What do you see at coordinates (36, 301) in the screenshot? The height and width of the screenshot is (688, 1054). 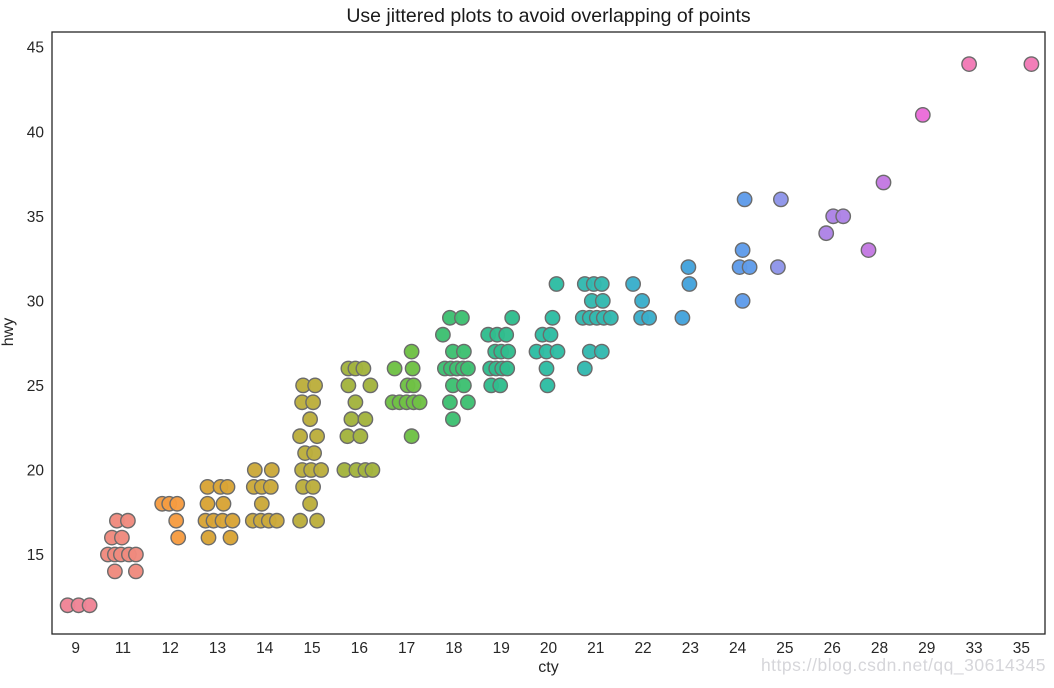 I see `y-tick-label: 30` at bounding box center [36, 301].